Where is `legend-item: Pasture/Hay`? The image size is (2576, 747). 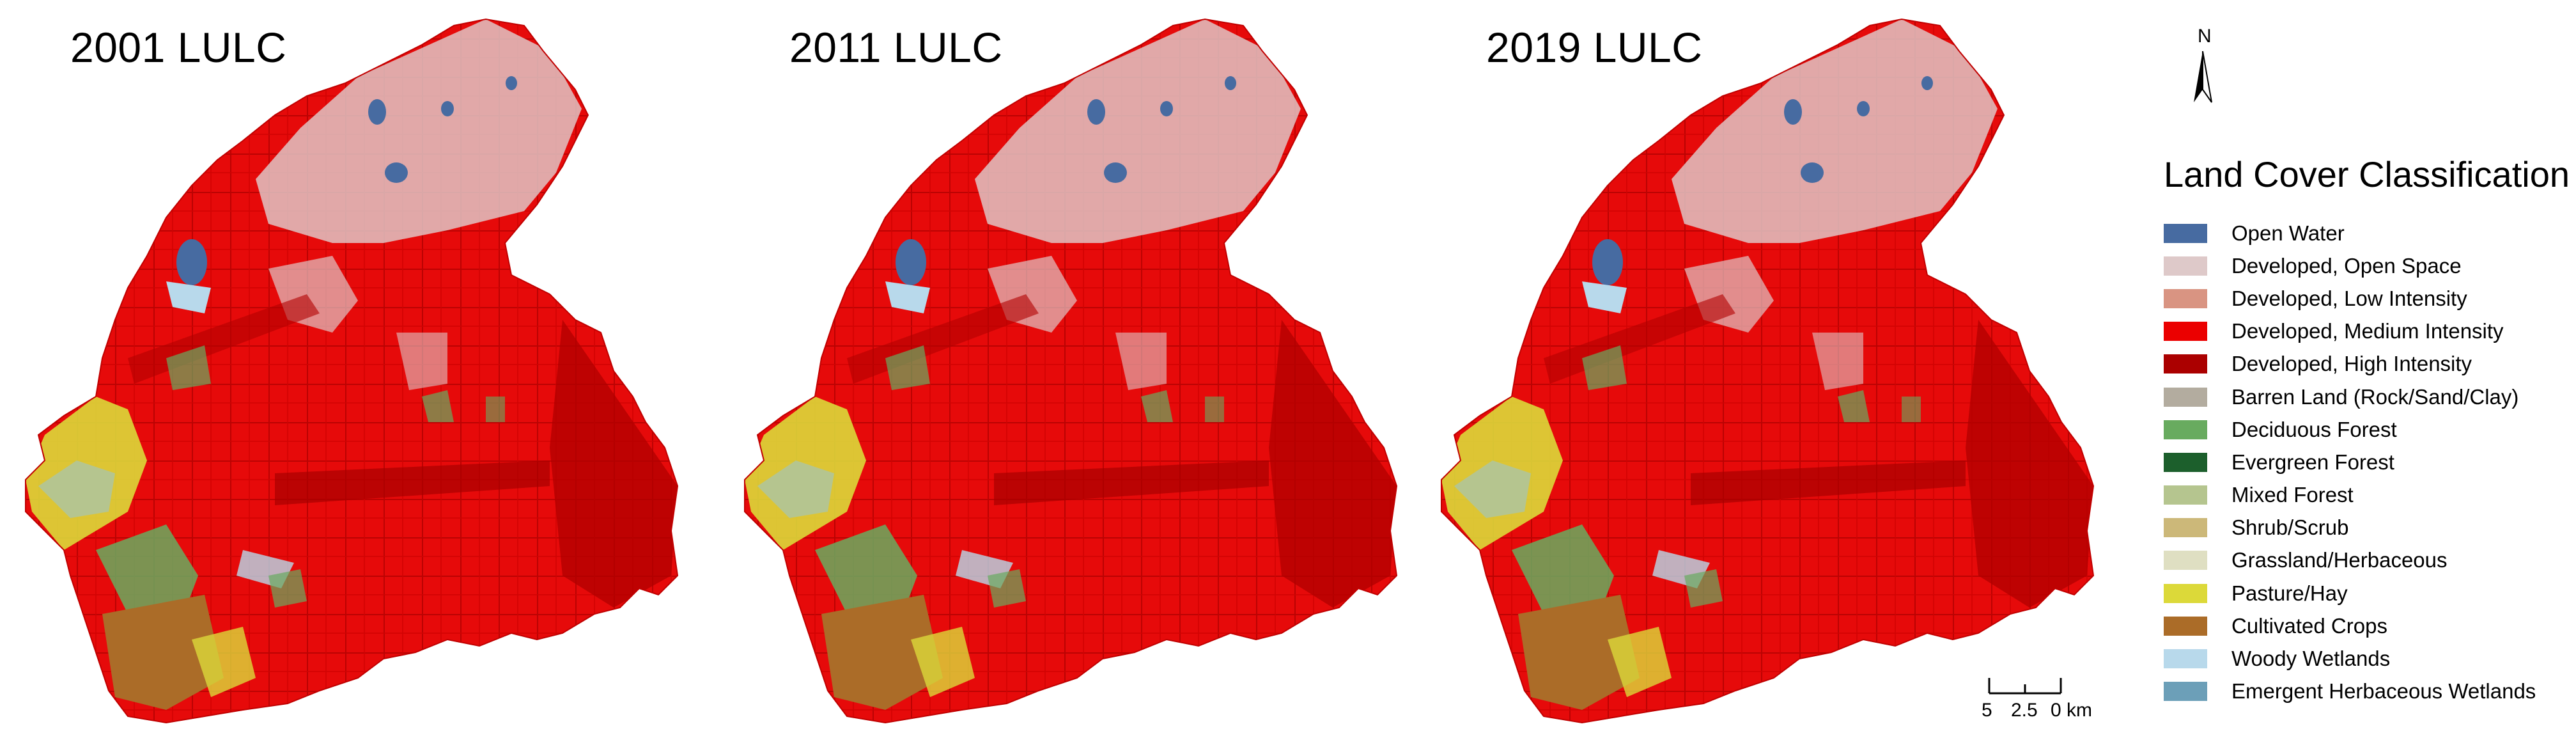
legend-item: Pasture/Hay is located at coordinates (2368, 593).